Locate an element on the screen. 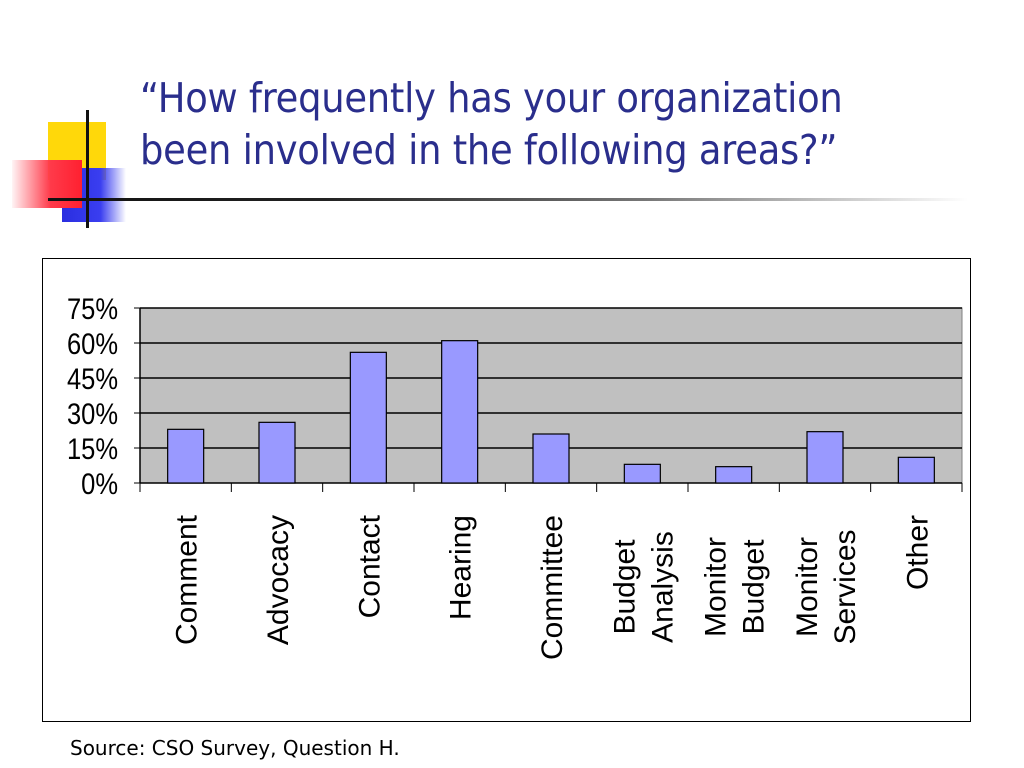 The height and width of the screenshot is (768, 1024). x-tick-label-group: Other is located at coordinates (917, 552).